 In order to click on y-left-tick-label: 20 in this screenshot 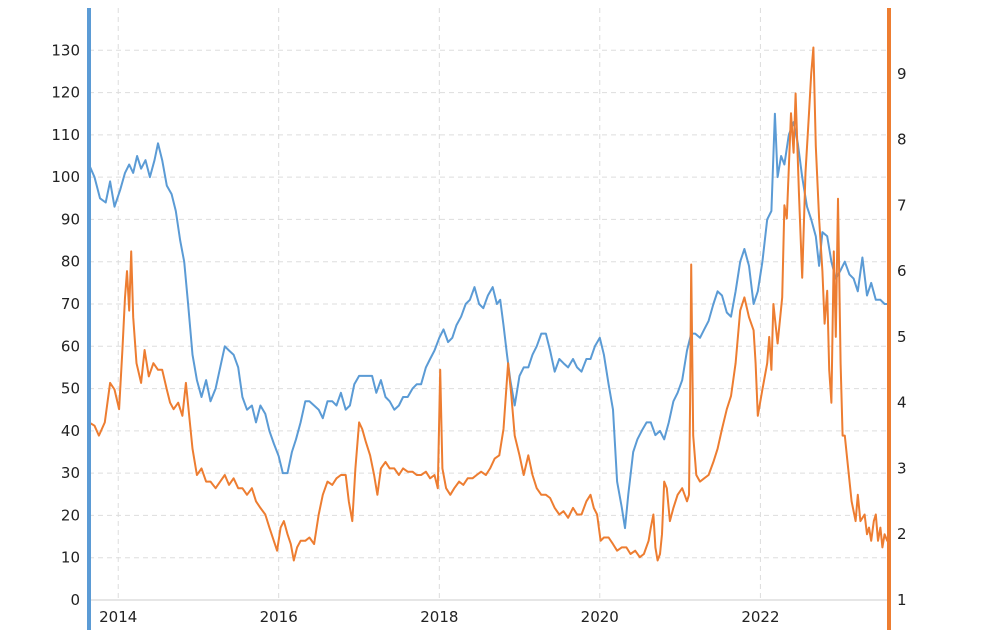, I will do `click(70, 515)`.